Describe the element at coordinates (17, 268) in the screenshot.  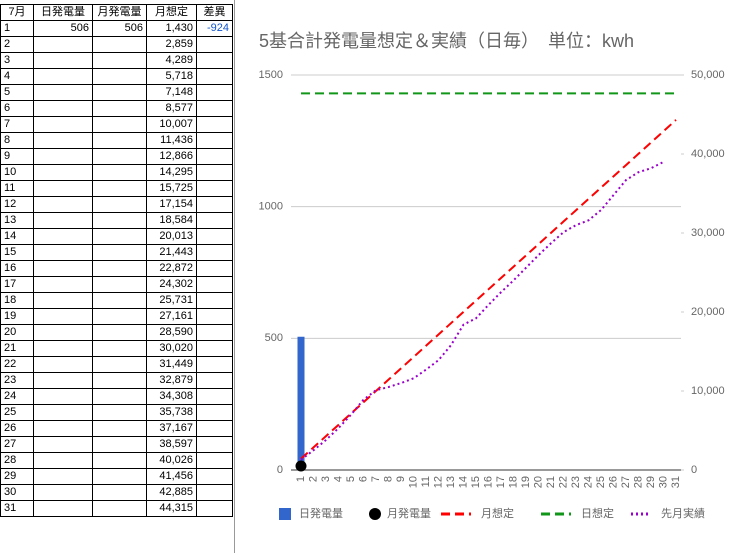
I see `cell: 16` at that location.